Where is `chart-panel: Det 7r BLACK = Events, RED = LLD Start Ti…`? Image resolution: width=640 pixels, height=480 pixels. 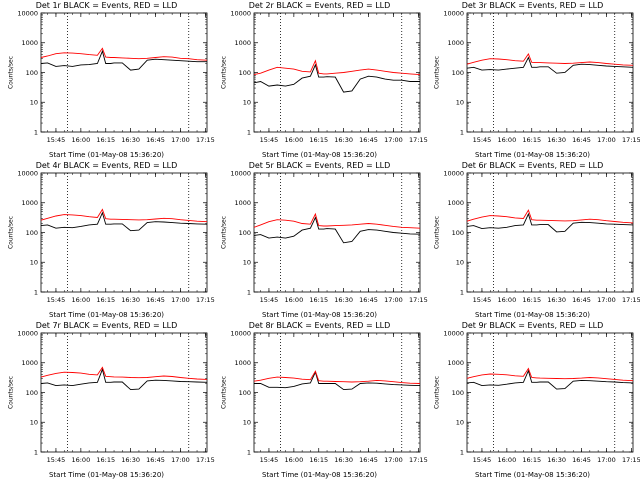 chart-panel: Det 7r BLACK = Events, RED = LLD Start Ti… is located at coordinates (107, 400).